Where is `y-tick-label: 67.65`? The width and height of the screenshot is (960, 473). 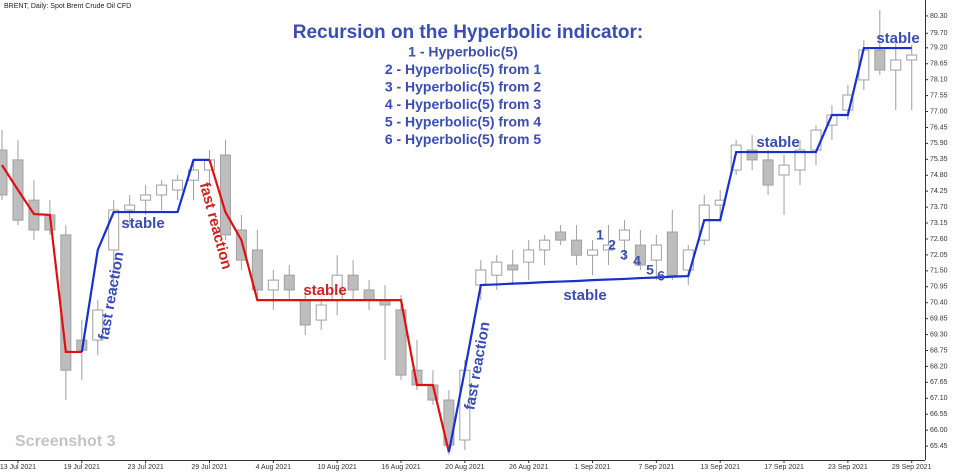 y-tick-label: 67.65 is located at coordinates (939, 382).